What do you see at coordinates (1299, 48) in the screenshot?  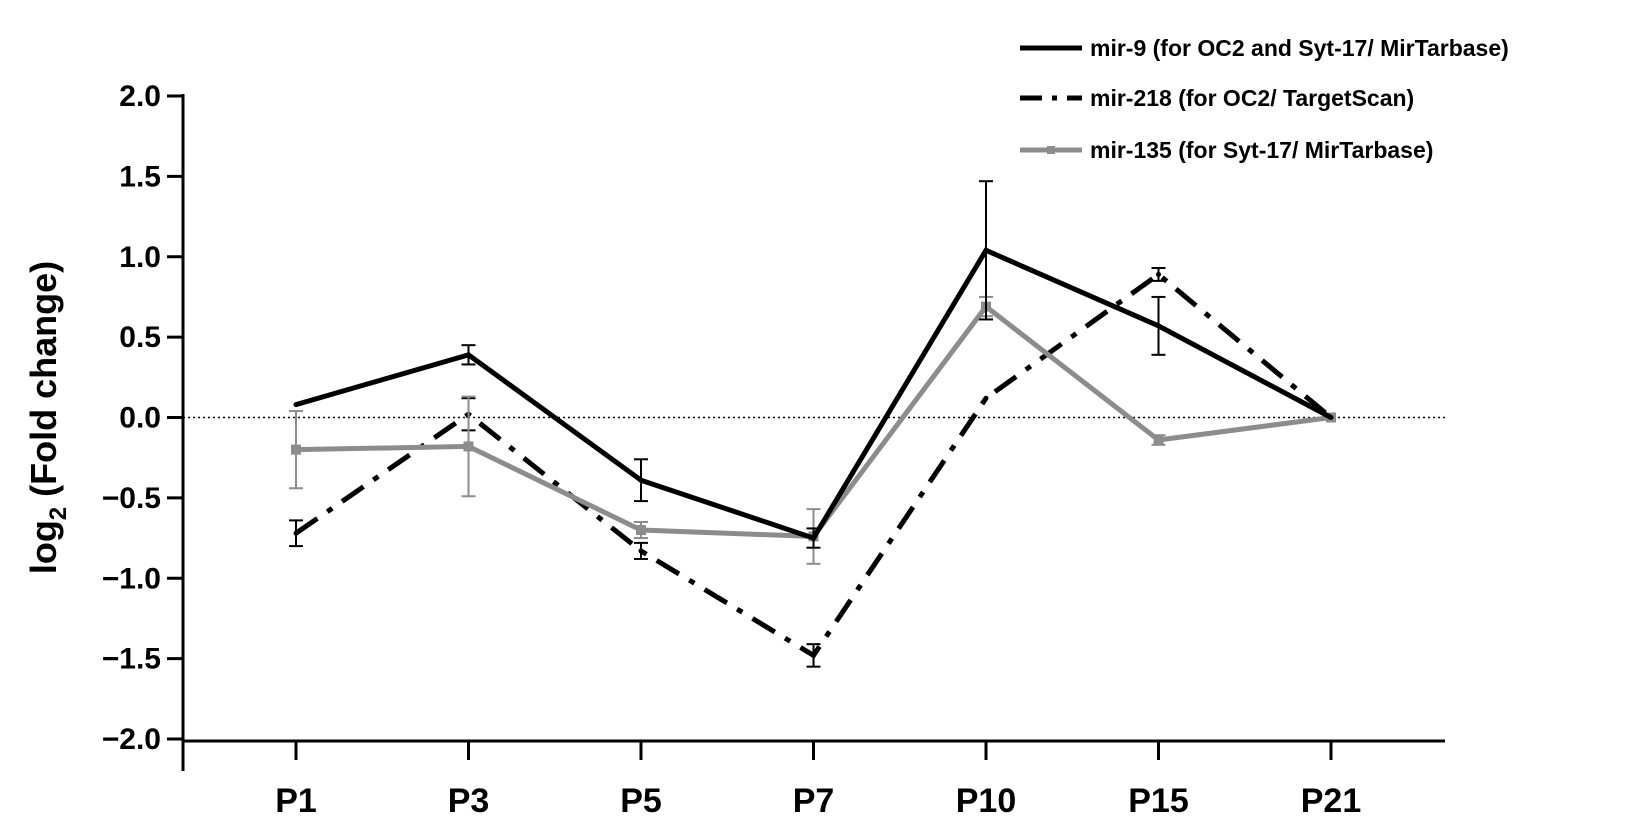 I see `legend-label-1: mir-9 (for OC2 and Syt-17/ MirTarbase)` at bounding box center [1299, 48].